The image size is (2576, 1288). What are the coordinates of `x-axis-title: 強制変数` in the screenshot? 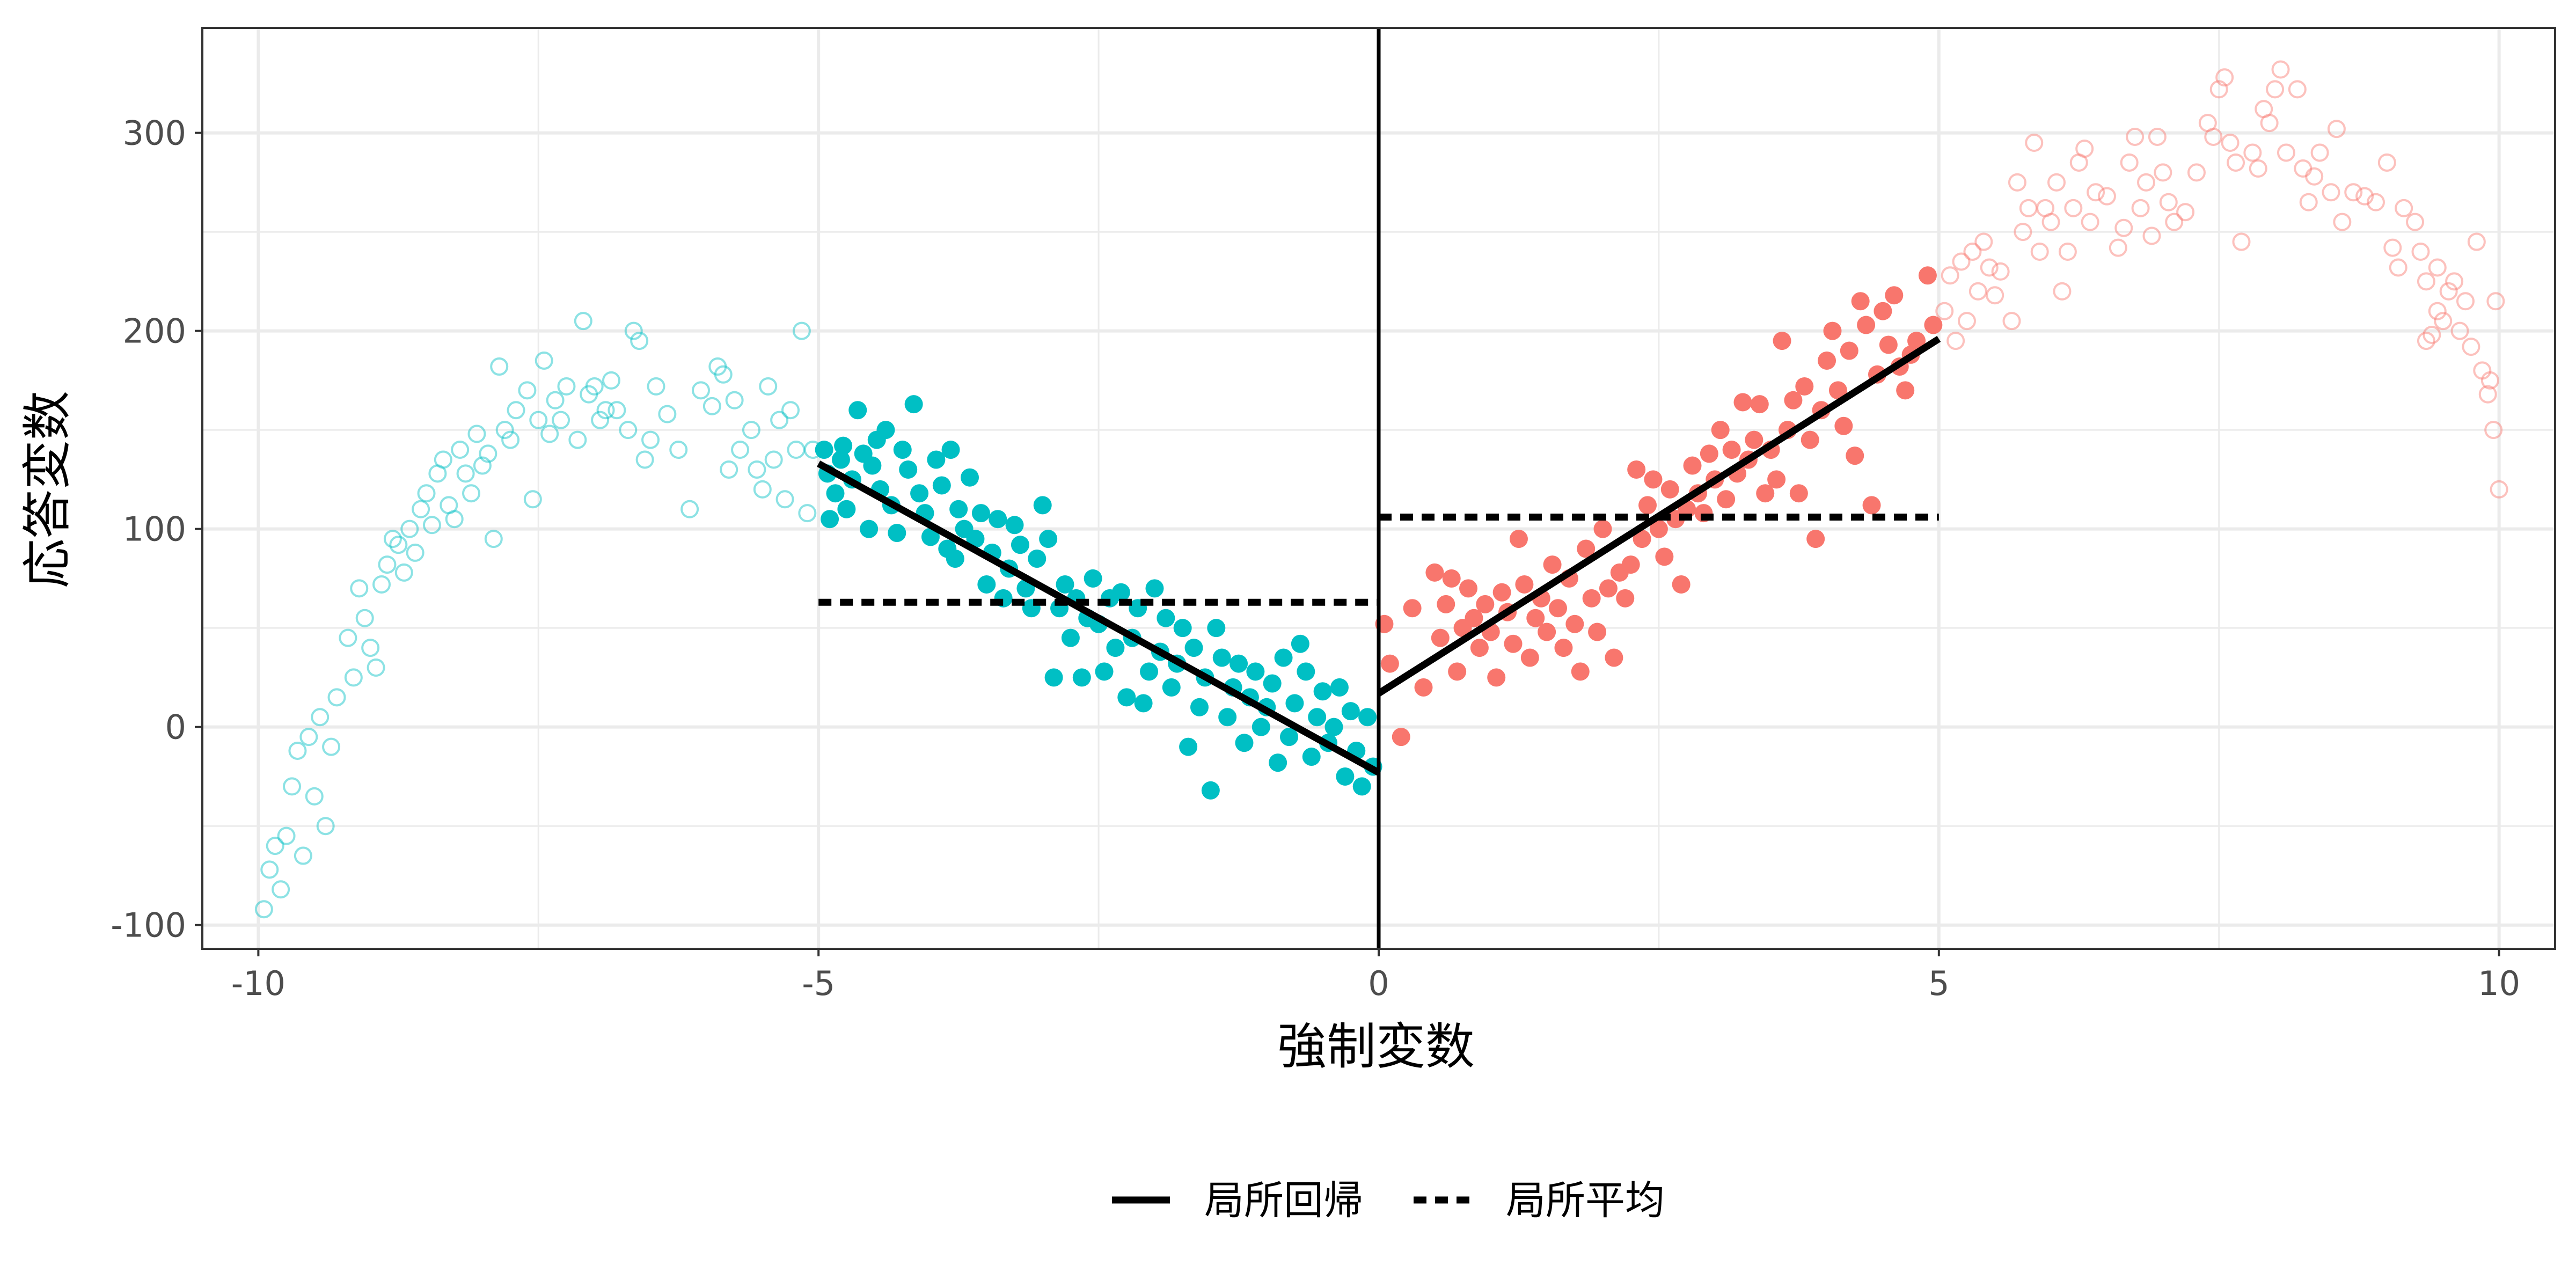 It's located at (1376, 1046).